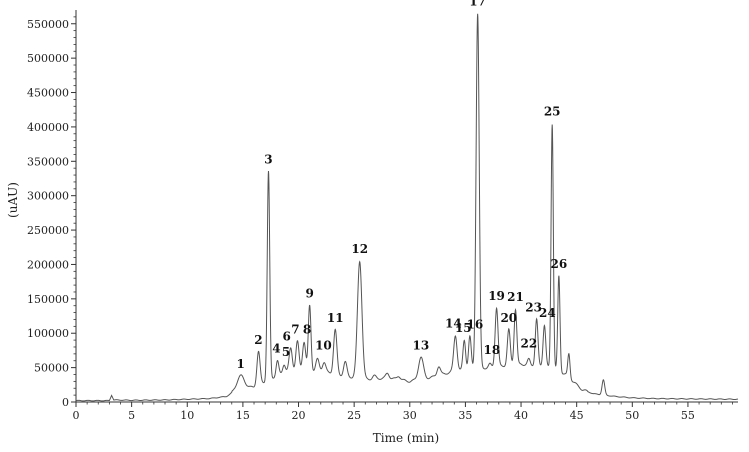 The height and width of the screenshot is (452, 749). Describe the element at coordinates (463, 328) in the screenshot. I see `peak-label: 15` at that location.